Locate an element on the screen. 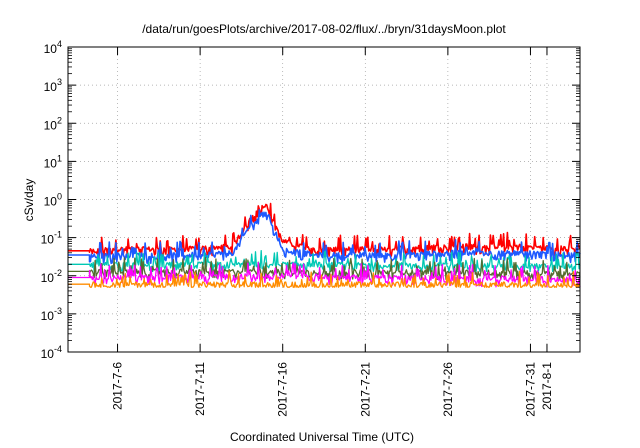 The width and height of the screenshot is (640, 448). y-tick-exponent: -4 is located at coordinates (58, 349).